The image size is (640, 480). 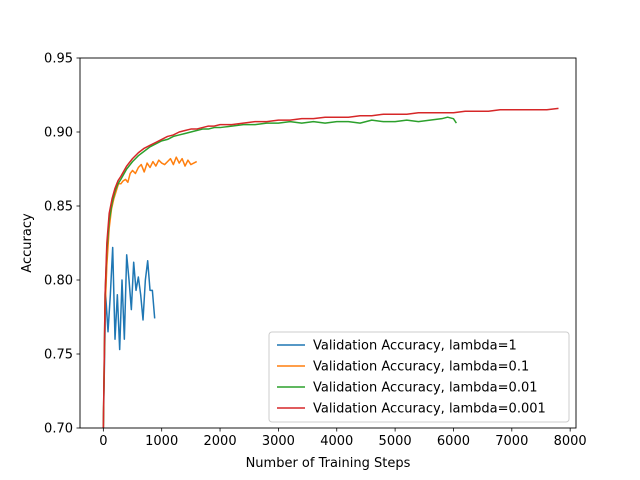 What do you see at coordinates (58, 133) in the screenshot?
I see `y-tick-label: 0.90` at bounding box center [58, 133].